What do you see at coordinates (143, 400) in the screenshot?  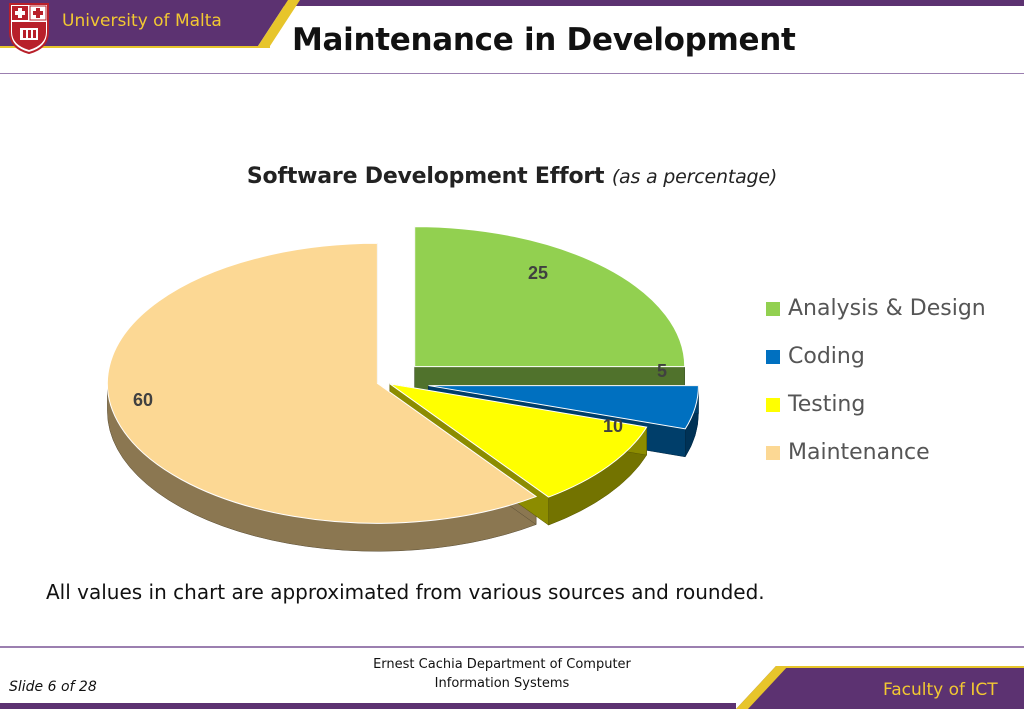 I see `data-label-maintenance: 60` at bounding box center [143, 400].